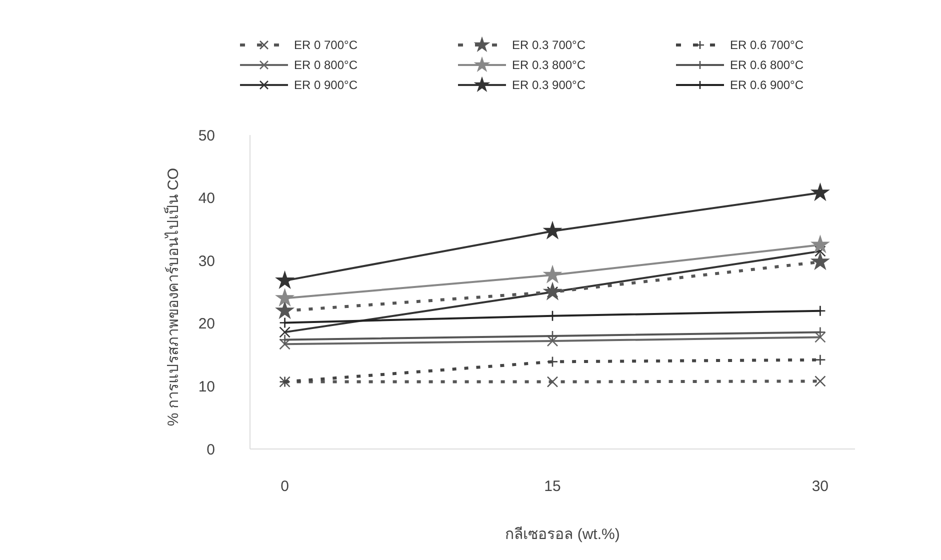 This screenshot has width=941, height=560. Describe the element at coordinates (206, 135) in the screenshot. I see `y-tick-label: 50` at that location.